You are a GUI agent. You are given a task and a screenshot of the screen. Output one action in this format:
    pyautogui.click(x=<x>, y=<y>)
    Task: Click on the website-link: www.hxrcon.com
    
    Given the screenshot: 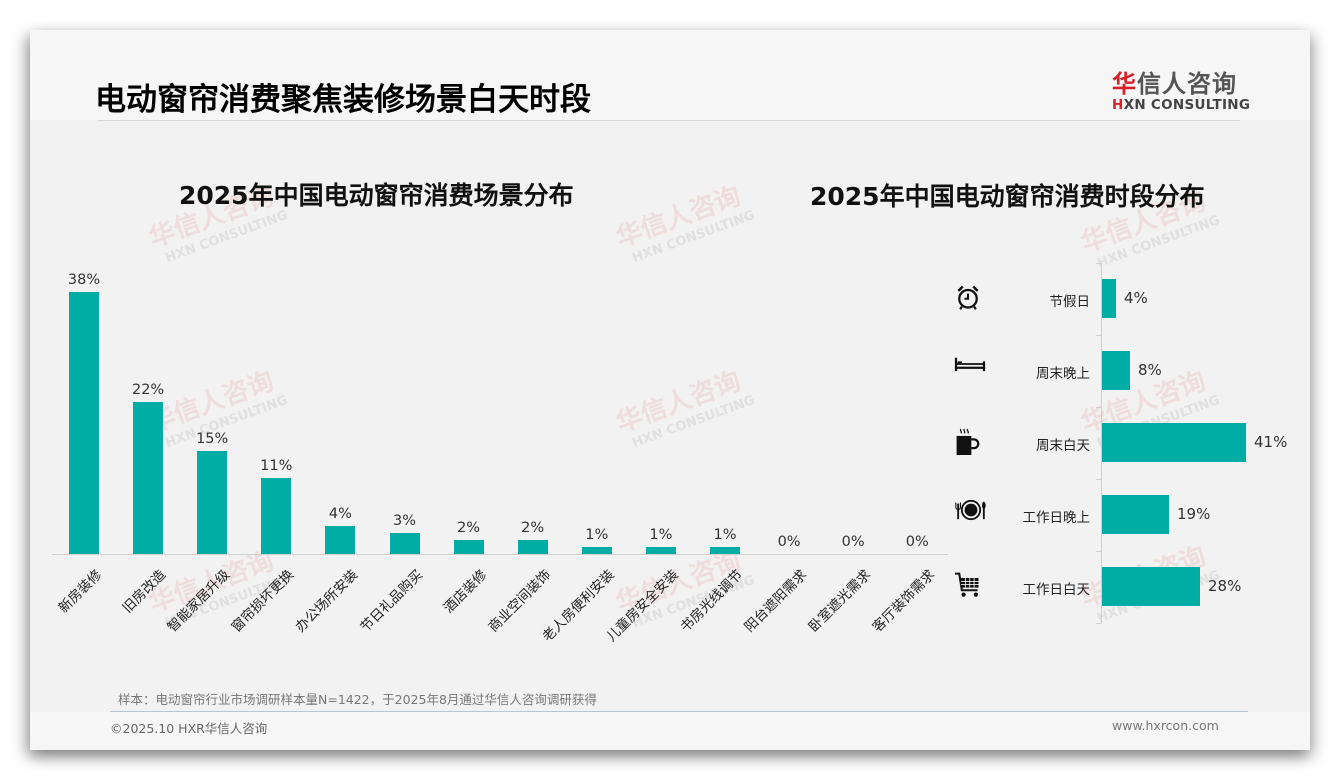 What is the action you would take?
    pyautogui.click(x=1165, y=725)
    